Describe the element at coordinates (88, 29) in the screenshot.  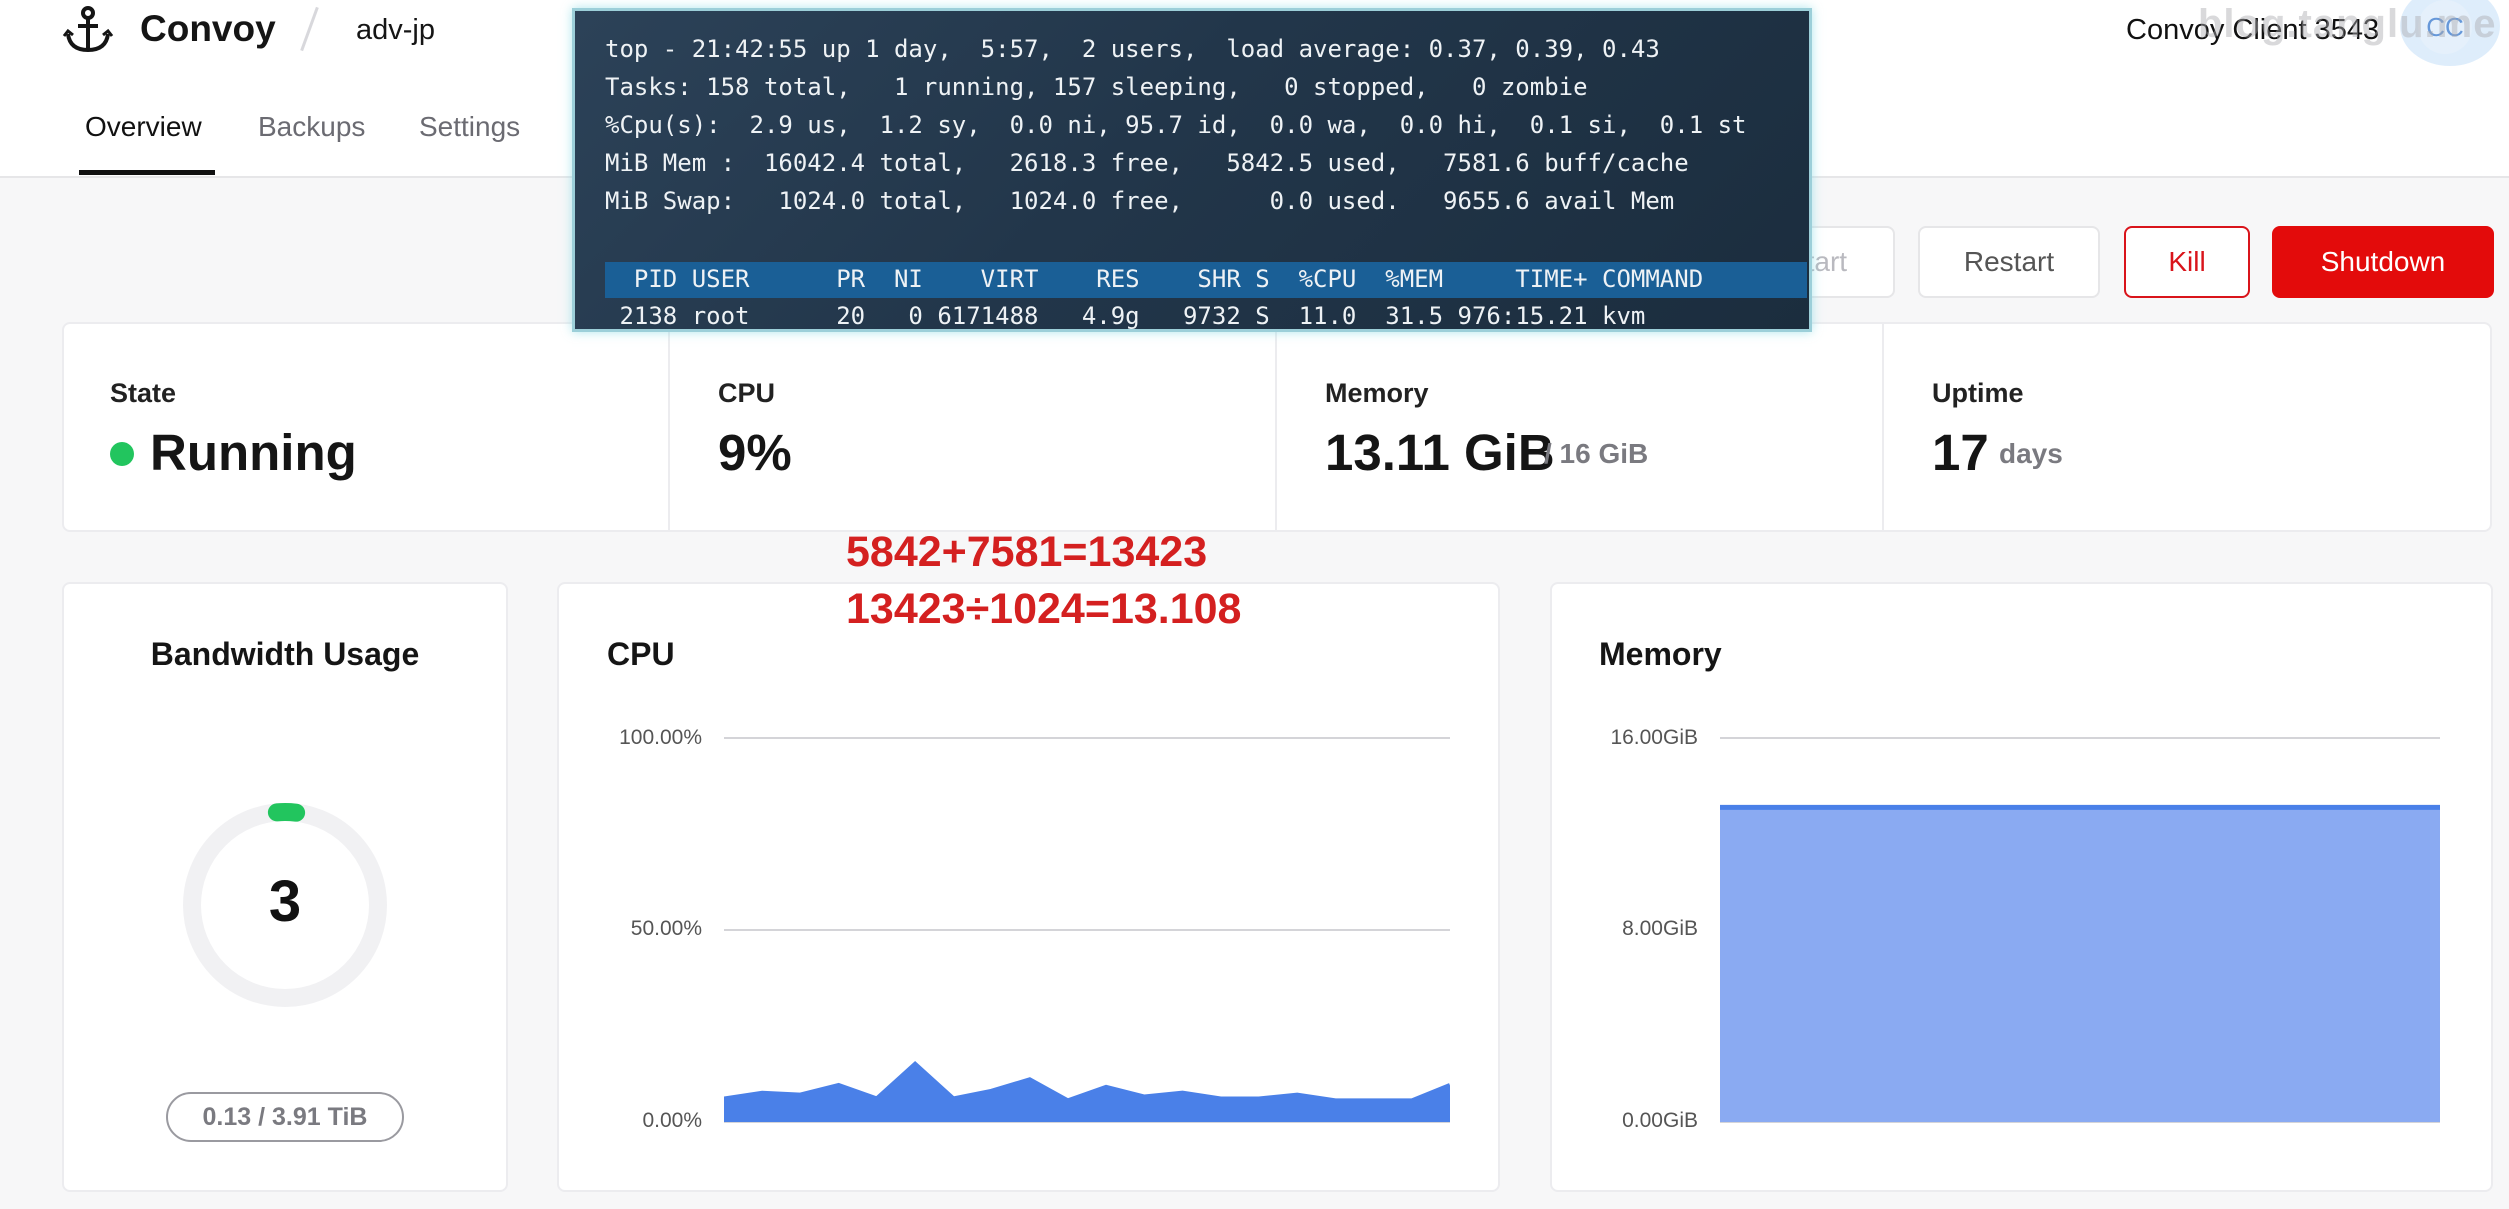
I see `anchor-icon` at that location.